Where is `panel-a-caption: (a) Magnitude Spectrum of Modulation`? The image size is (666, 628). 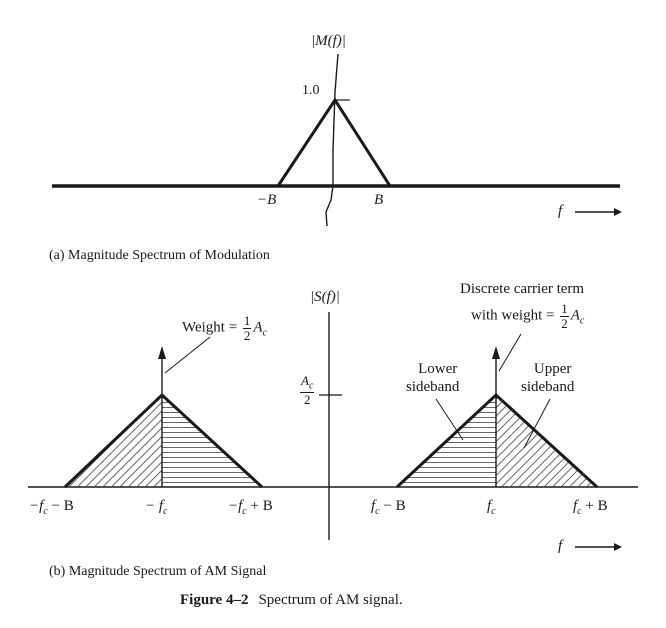
panel-a-caption: (a) Magnitude Spectrum of Modulation is located at coordinates (159, 255).